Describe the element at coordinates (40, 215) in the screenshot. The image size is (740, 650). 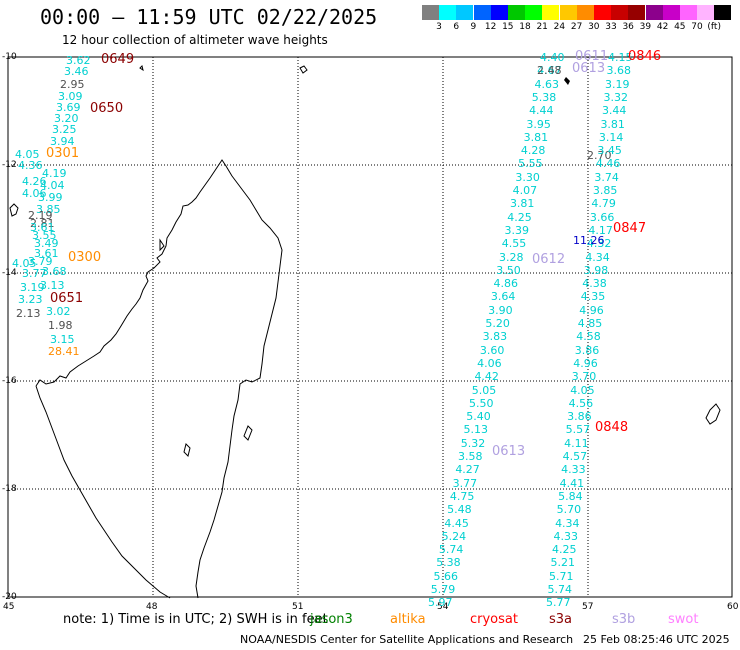
I see `wave-height-label: 2.19` at that location.